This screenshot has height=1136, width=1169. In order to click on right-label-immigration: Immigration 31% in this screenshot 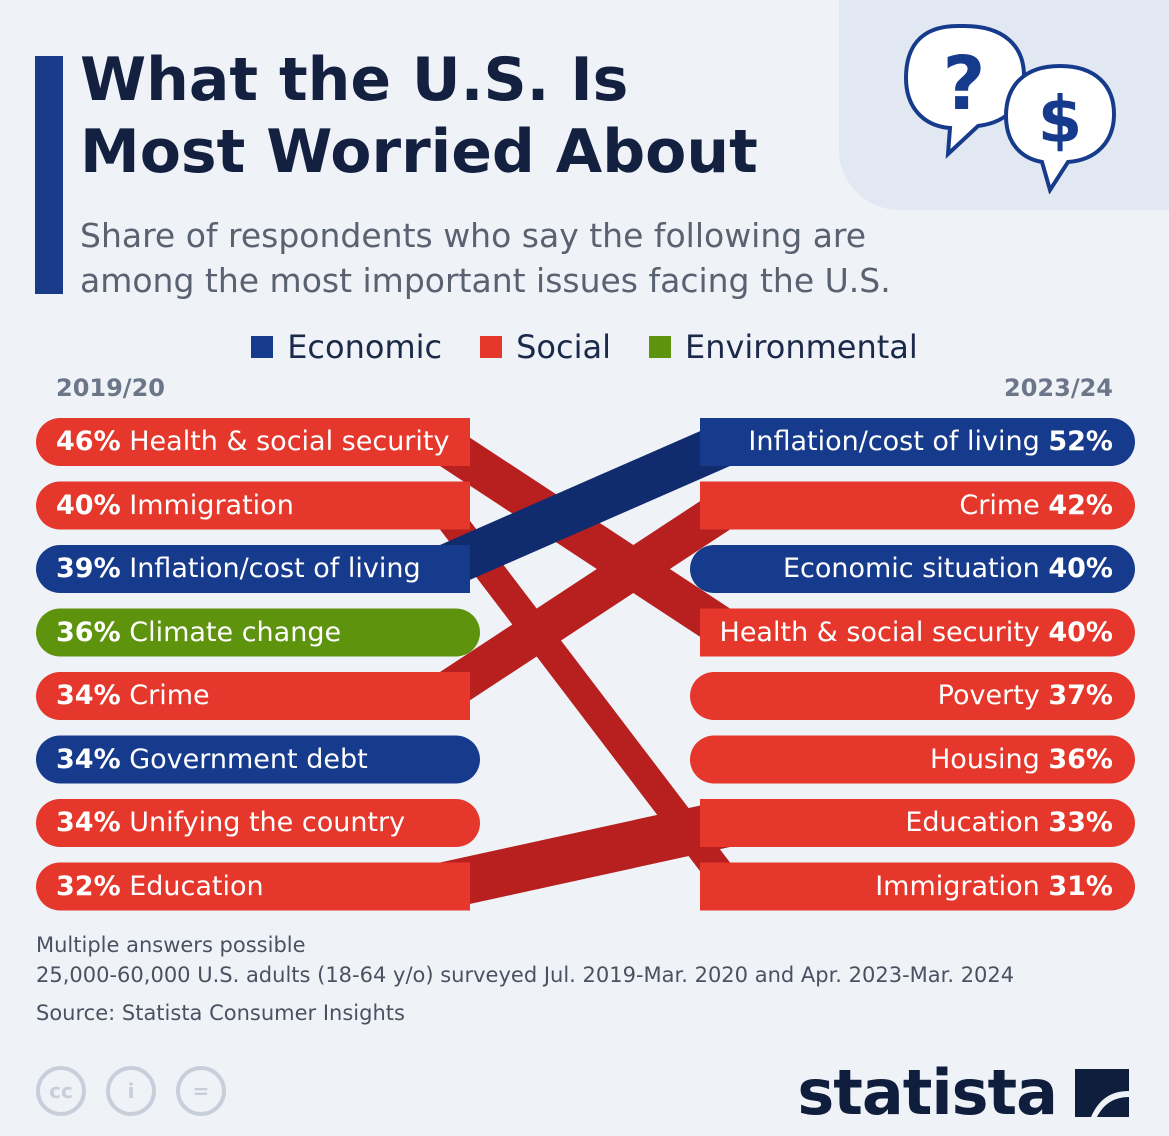, I will do `click(994, 887)`.